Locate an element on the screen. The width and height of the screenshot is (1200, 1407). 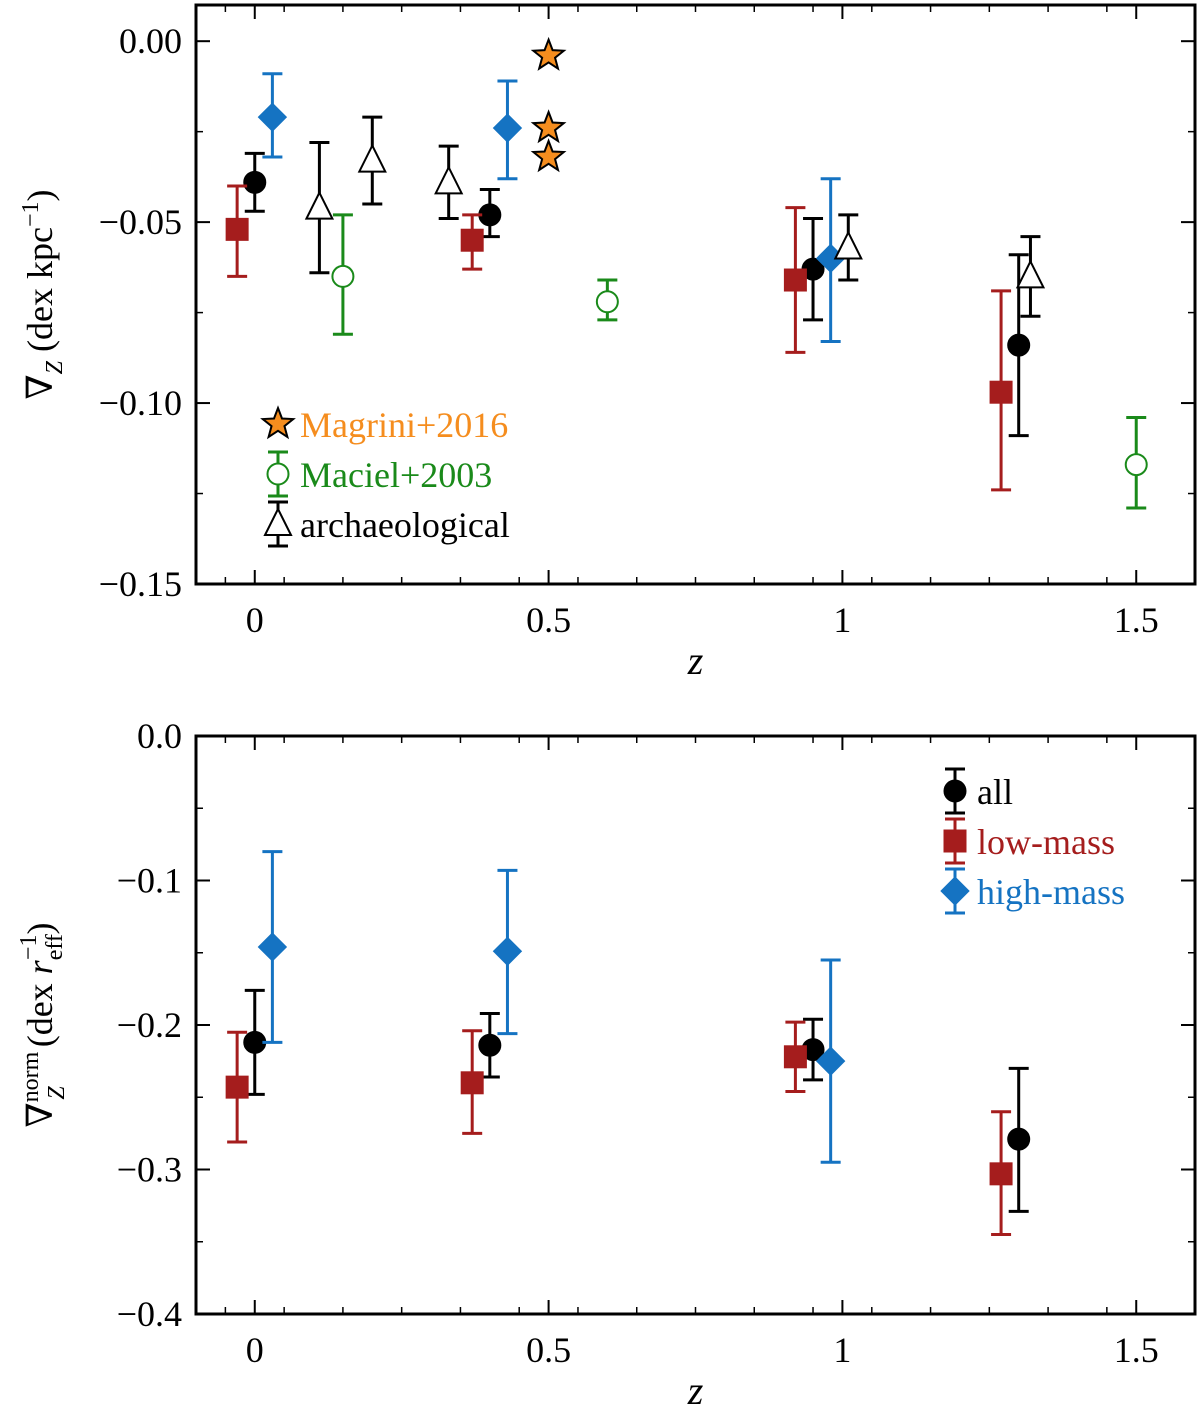
y-axis-title: ∇Z (dex kpc−1) is located at coordinates (43, 295).